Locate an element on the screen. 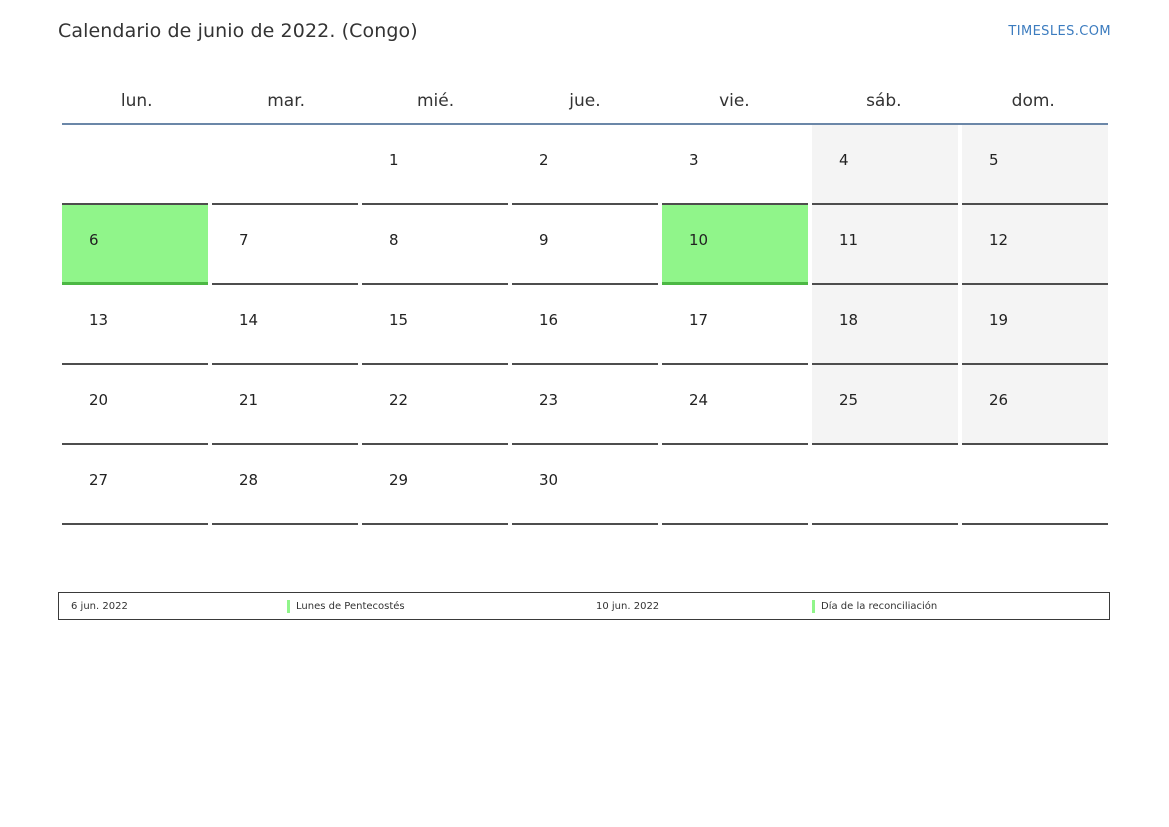 Image resolution: width=1169 pixels, height=827 pixels. day-cell: 5 is located at coordinates (1035, 165).